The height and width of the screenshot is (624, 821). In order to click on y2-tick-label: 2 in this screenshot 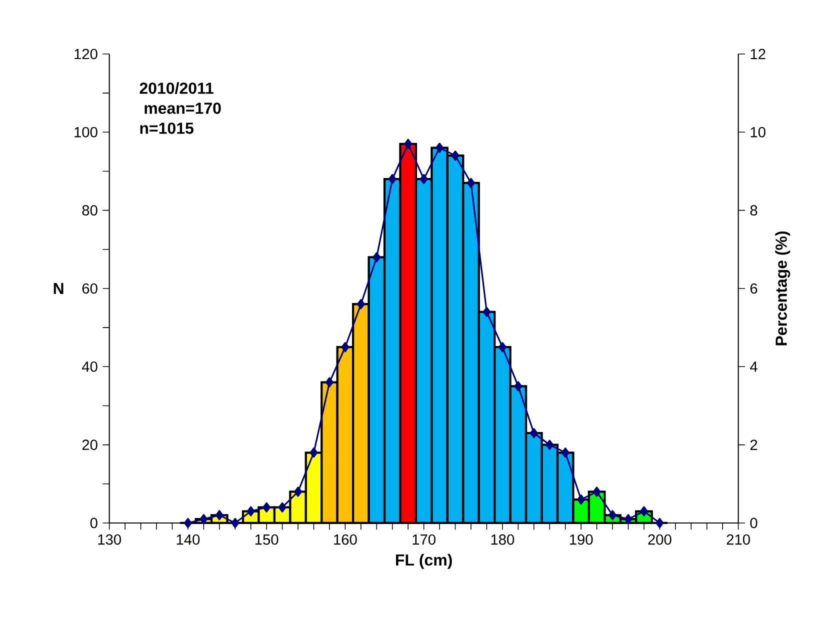, I will do `click(754, 445)`.